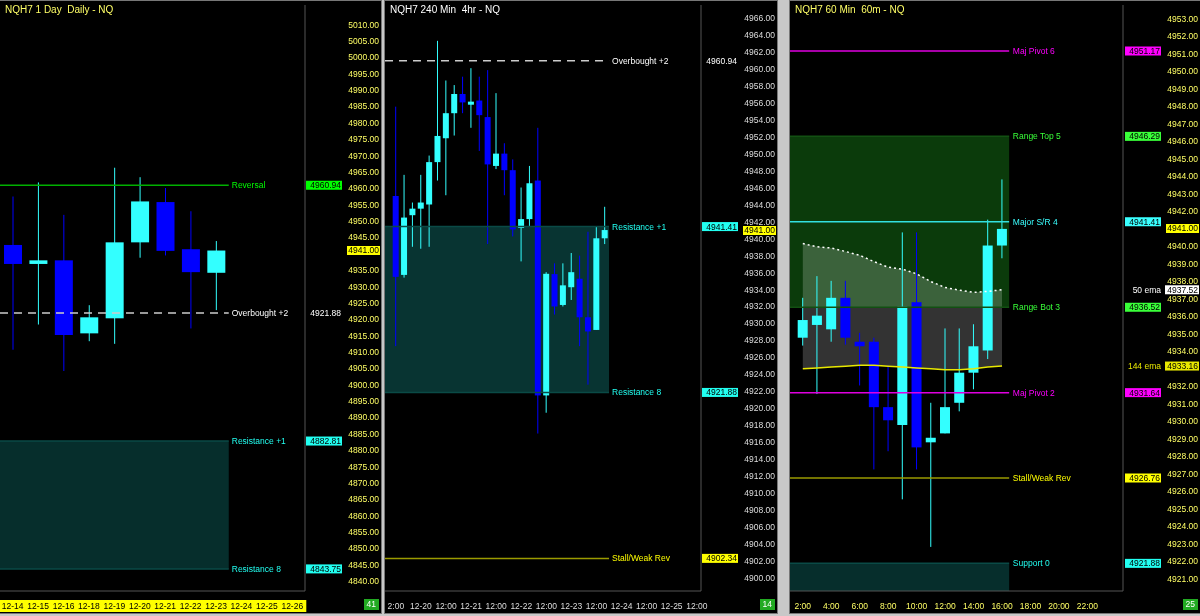 The height and width of the screenshot is (616, 1200). Describe the element at coordinates (364, 450) in the screenshot. I see `y-tick-label: 4880.00` at that location.